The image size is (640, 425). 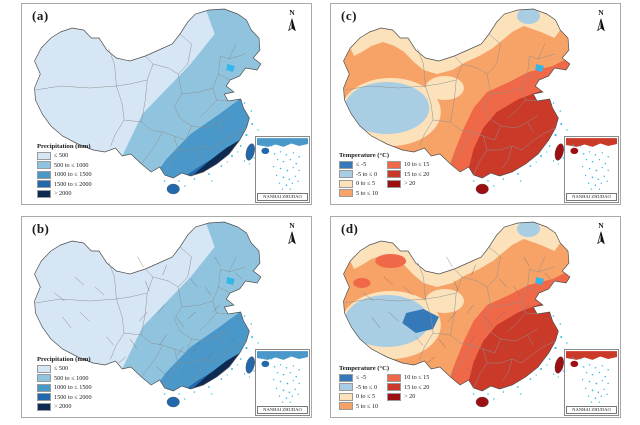 What do you see at coordinates (63, 193) in the screenshot?
I see `legend-label: > 2000` at bounding box center [63, 193].